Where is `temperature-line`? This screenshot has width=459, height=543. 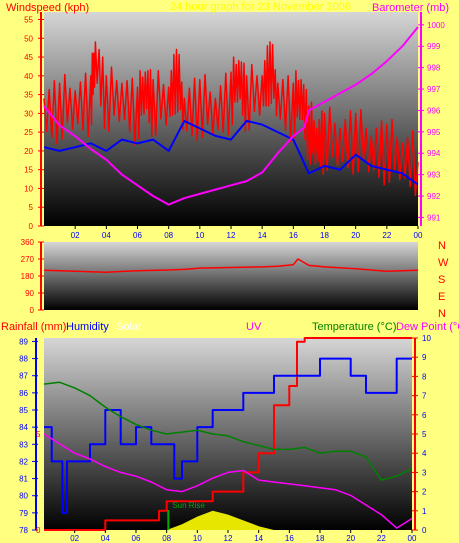 temperature-line is located at coordinates (228, 431).